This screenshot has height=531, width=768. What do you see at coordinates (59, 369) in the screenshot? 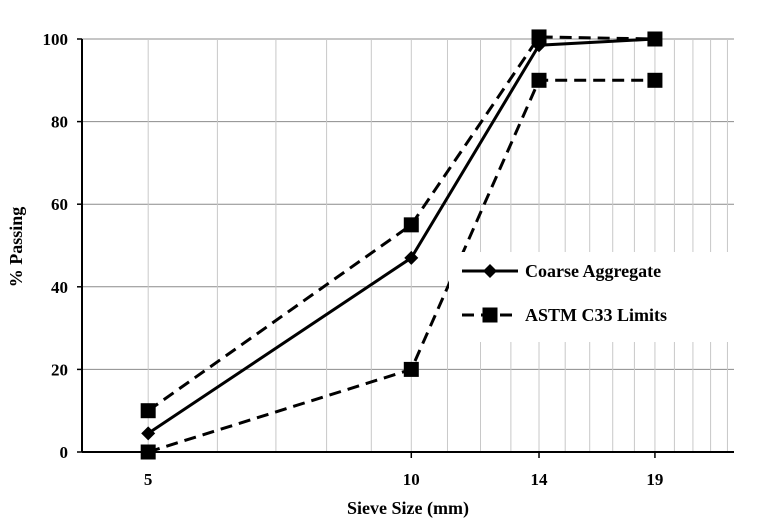
I see `y-tick-label: 20` at bounding box center [59, 369].